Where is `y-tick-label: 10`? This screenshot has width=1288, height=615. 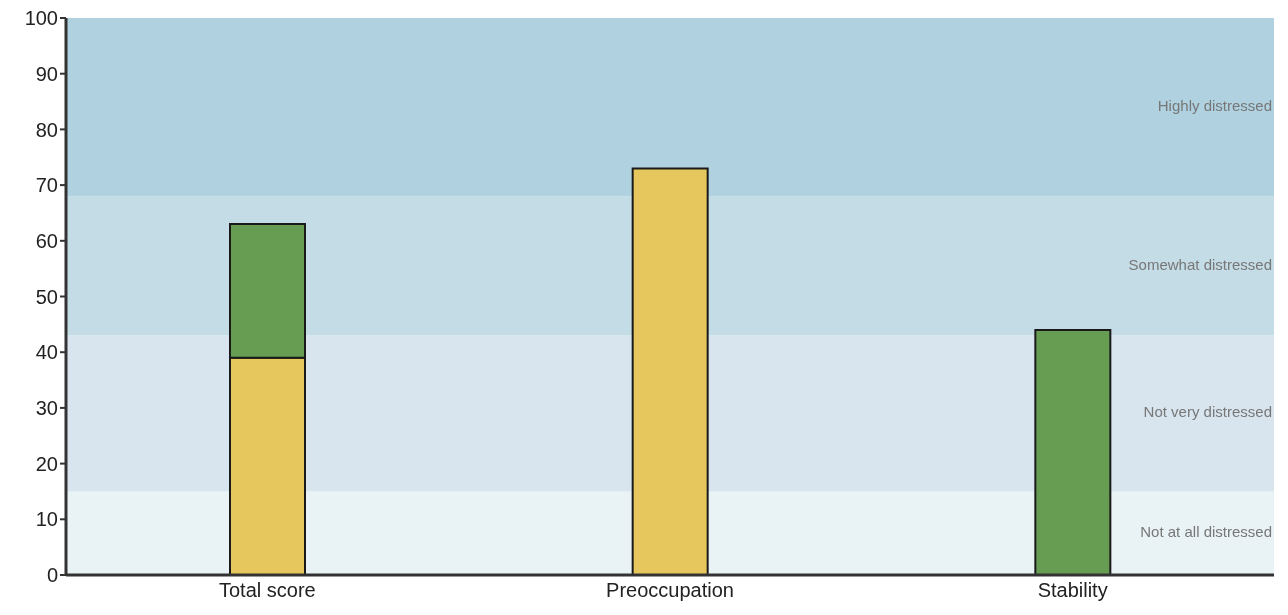
y-tick-label: 10 is located at coordinates (46, 519).